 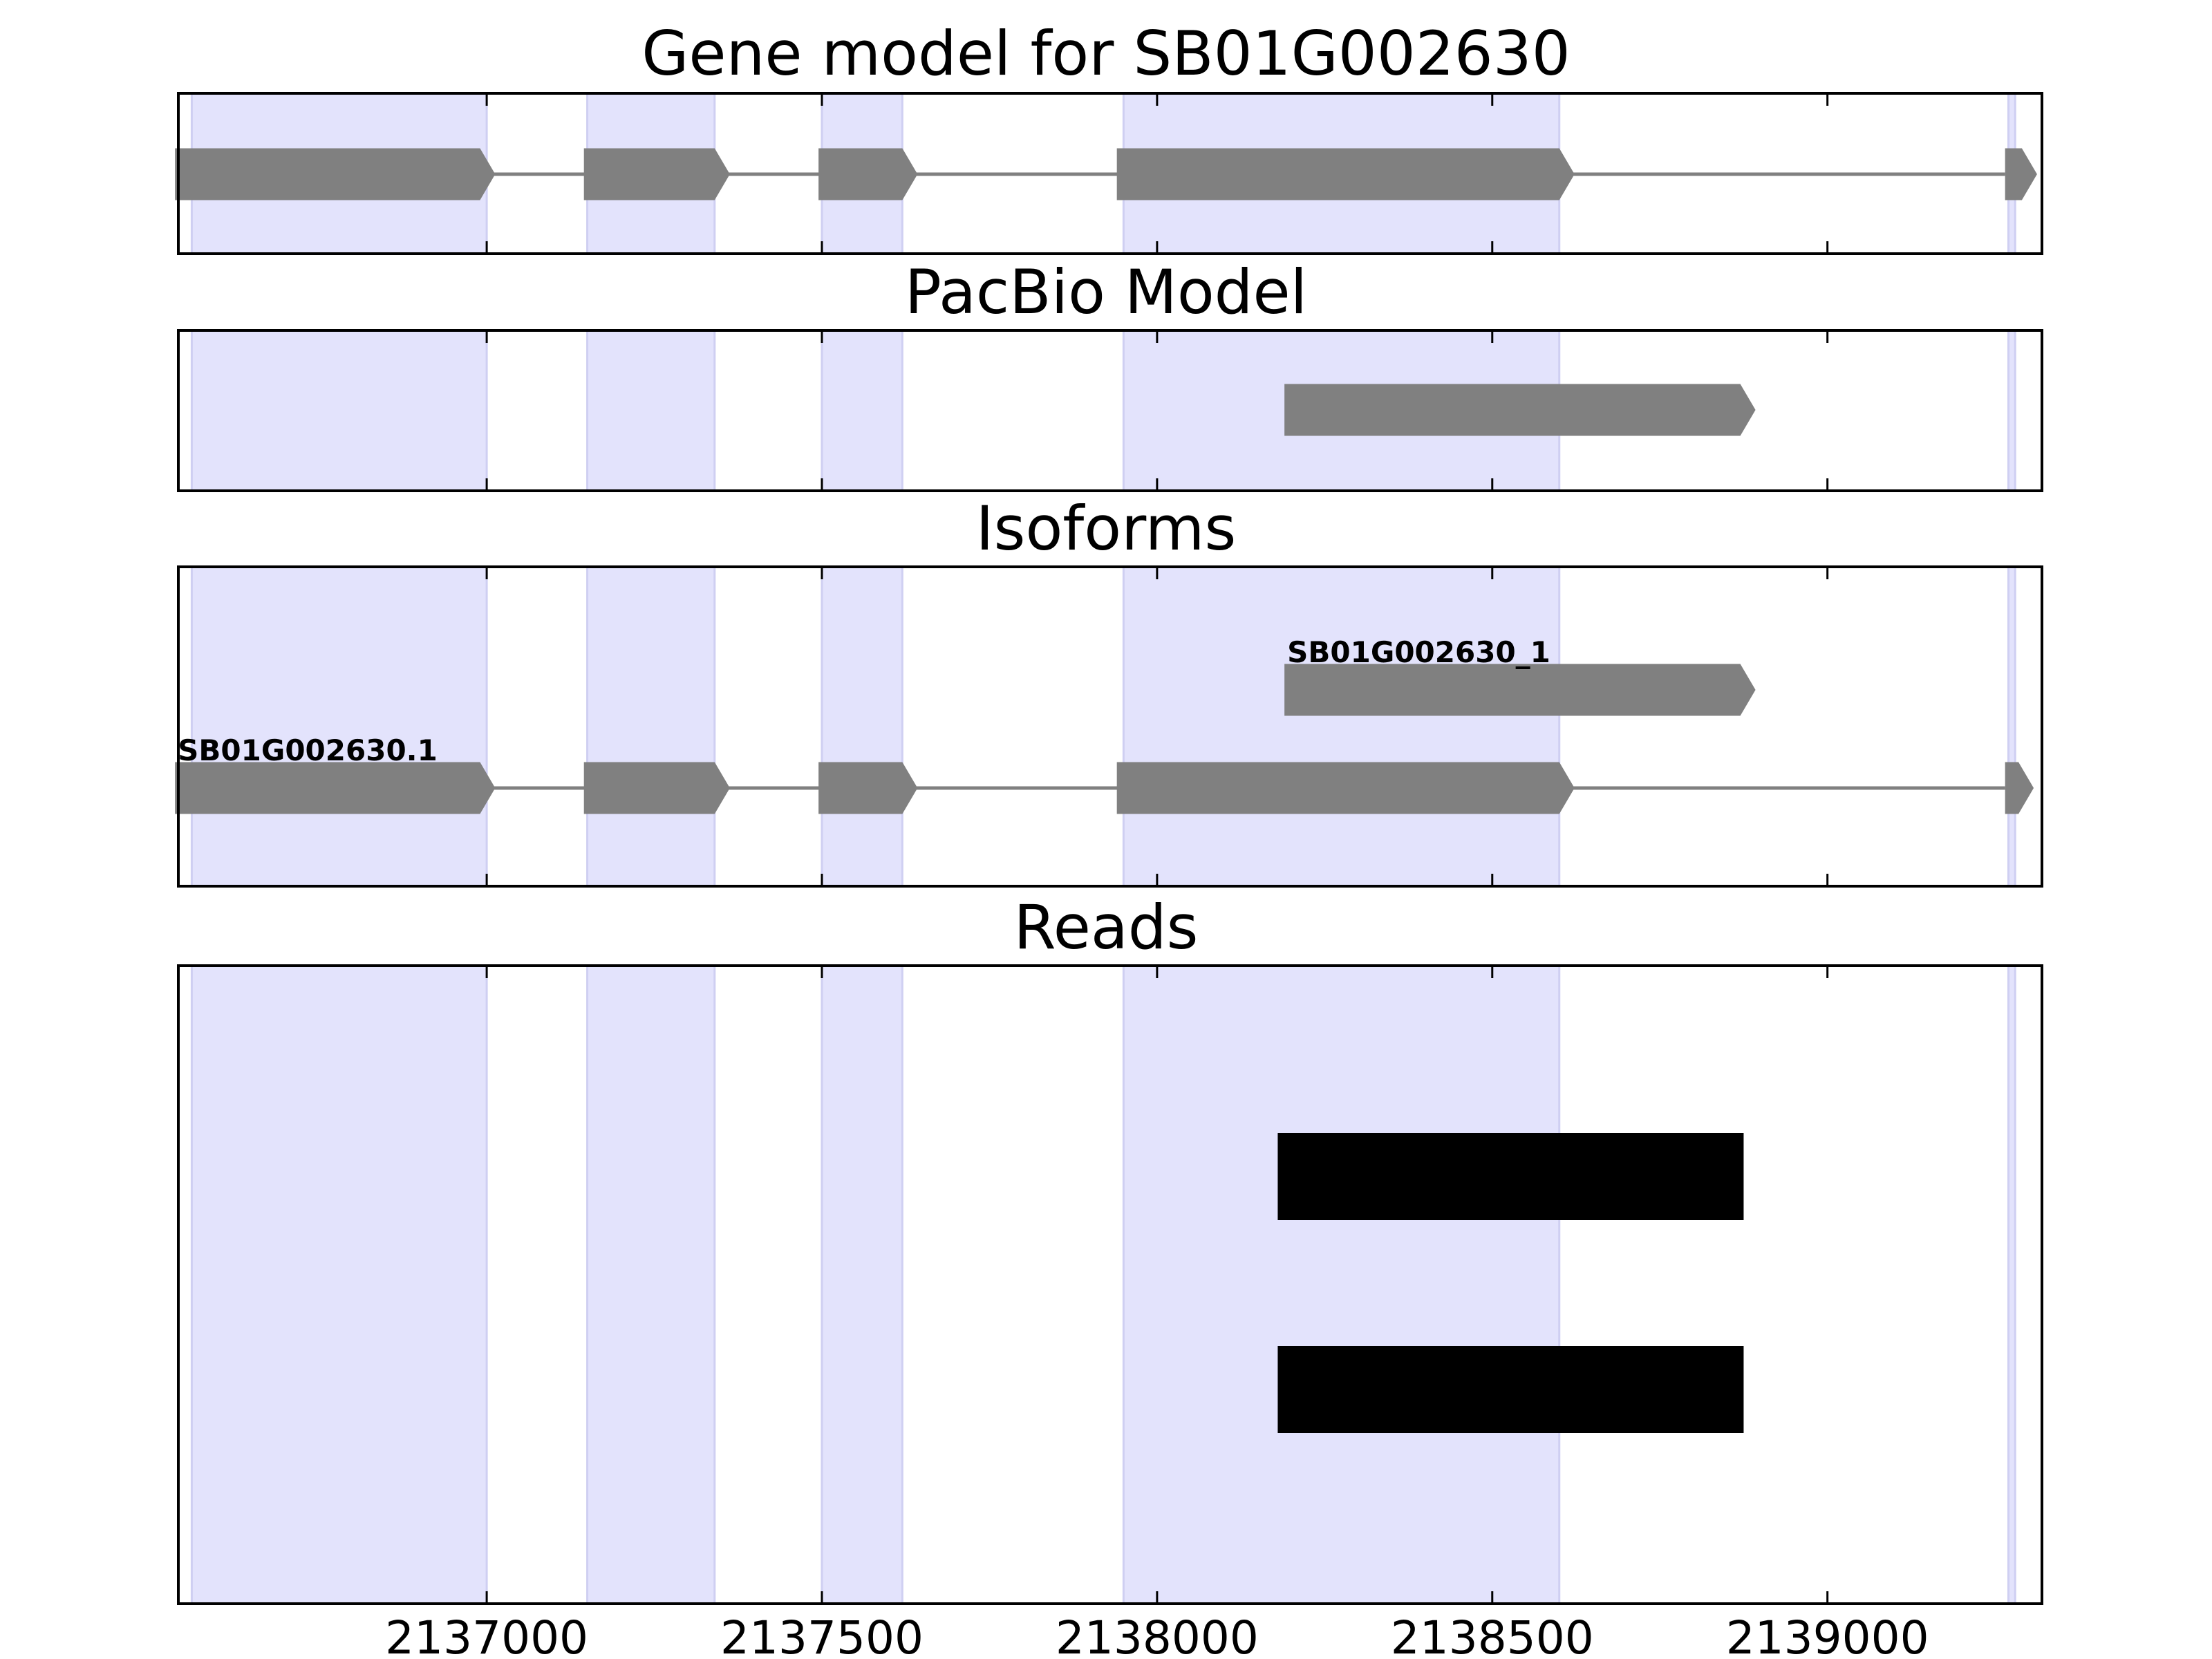 What do you see at coordinates (1106, 54) in the screenshot?
I see `figure-title: Gene model for SB01G002630` at bounding box center [1106, 54].